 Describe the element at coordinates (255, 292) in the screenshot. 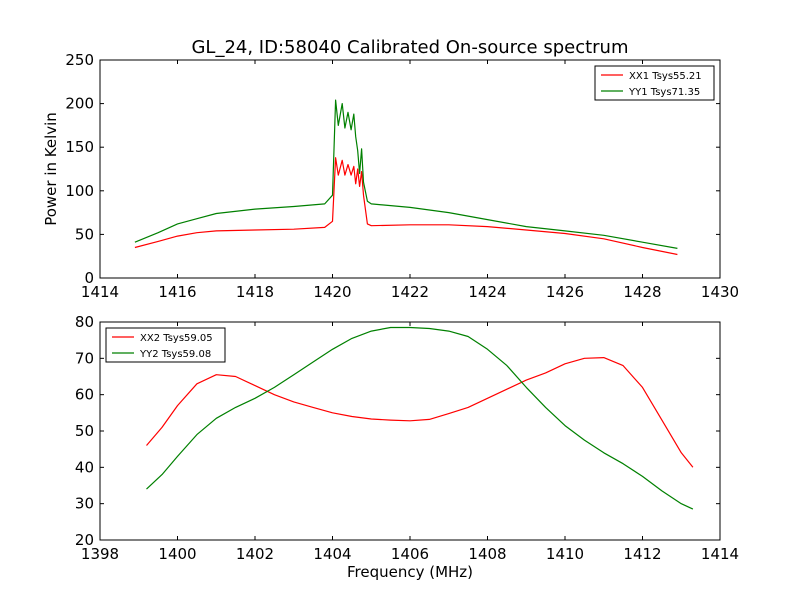

I see `top-x-tick-label: 1418` at that location.